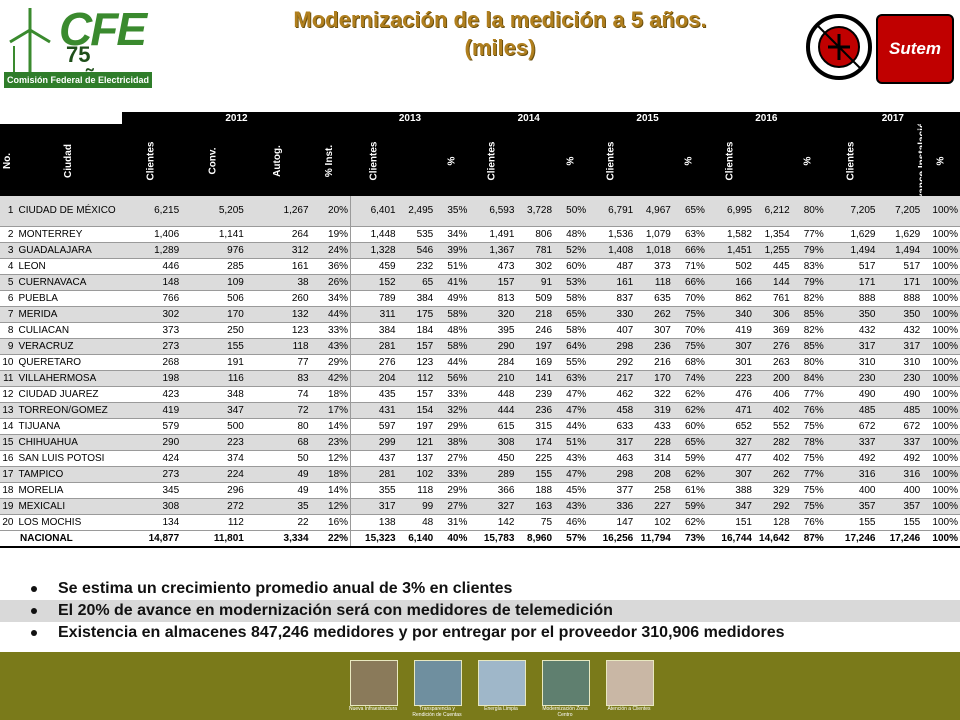 Image resolution: width=960 pixels, height=720 pixels. I want to click on total-cell: 8,960, so click(535, 539).